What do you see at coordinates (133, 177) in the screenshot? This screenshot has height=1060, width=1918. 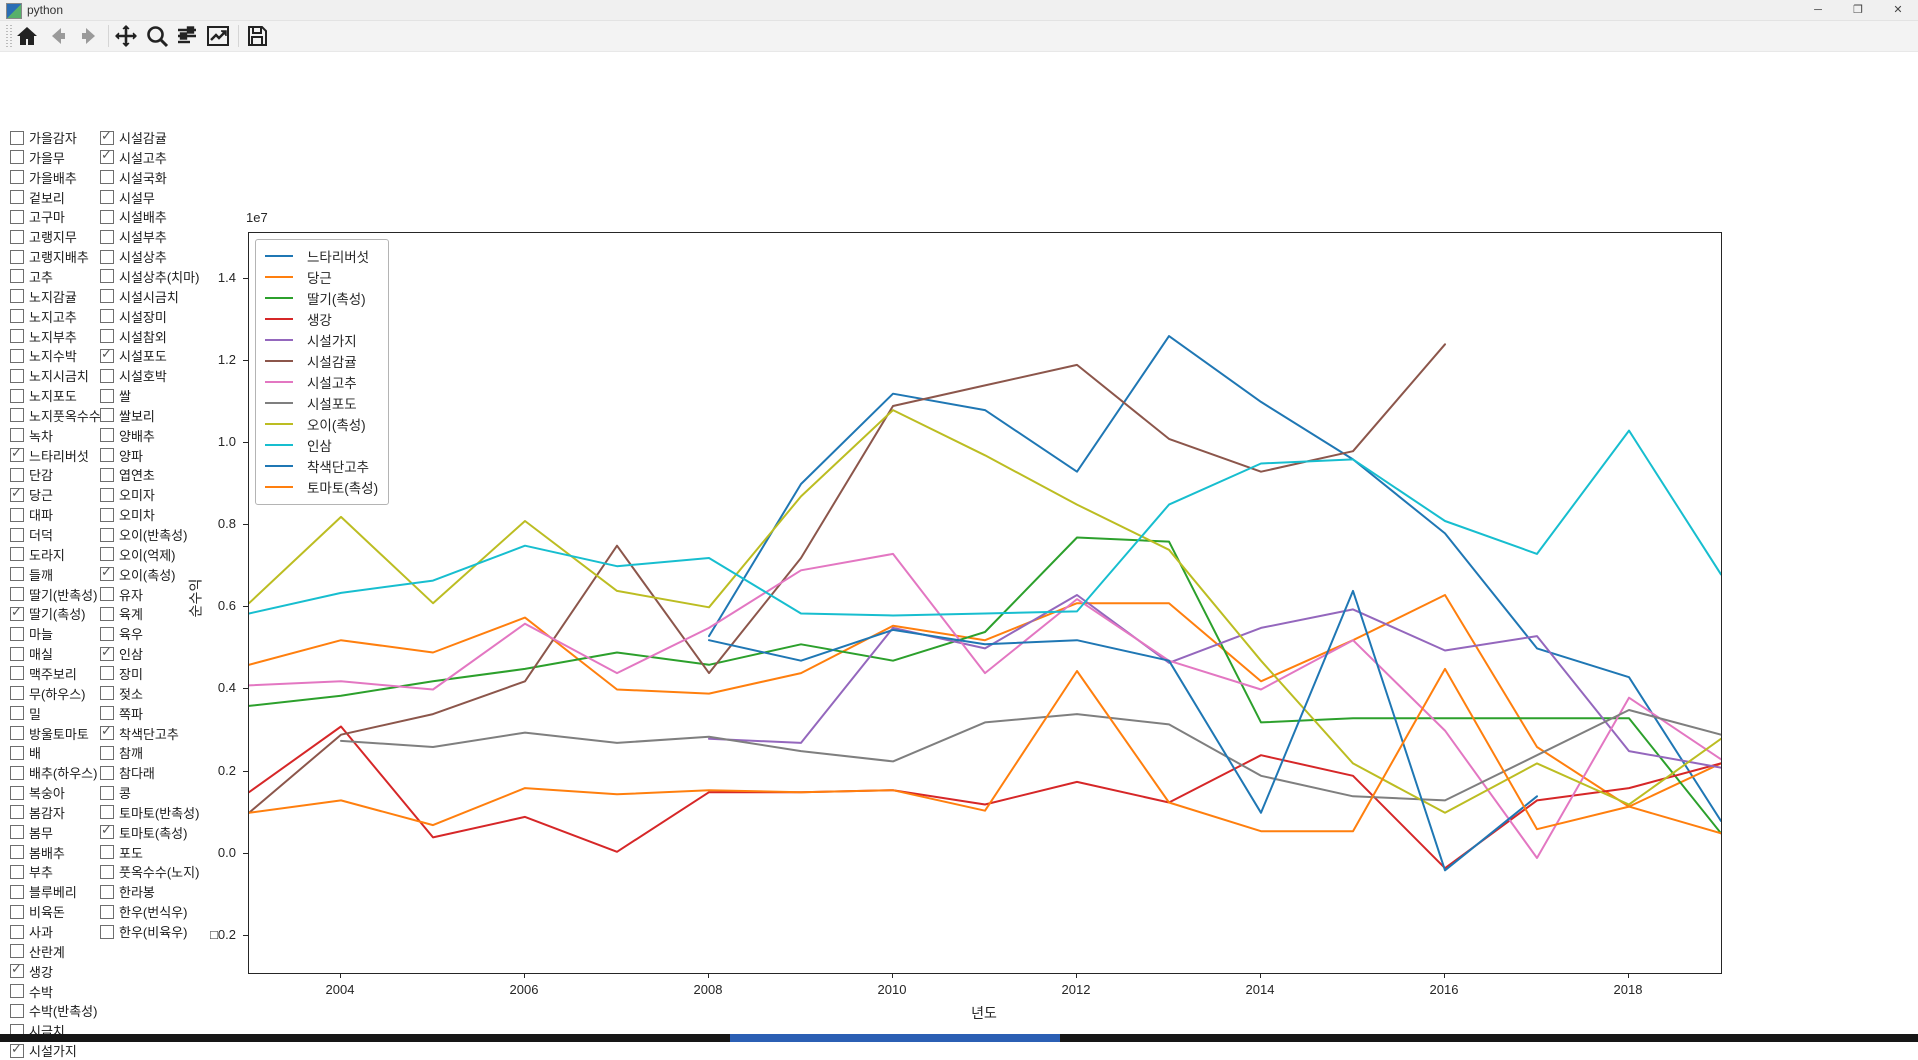 I see `checkbox-row: 시설국화` at bounding box center [133, 177].